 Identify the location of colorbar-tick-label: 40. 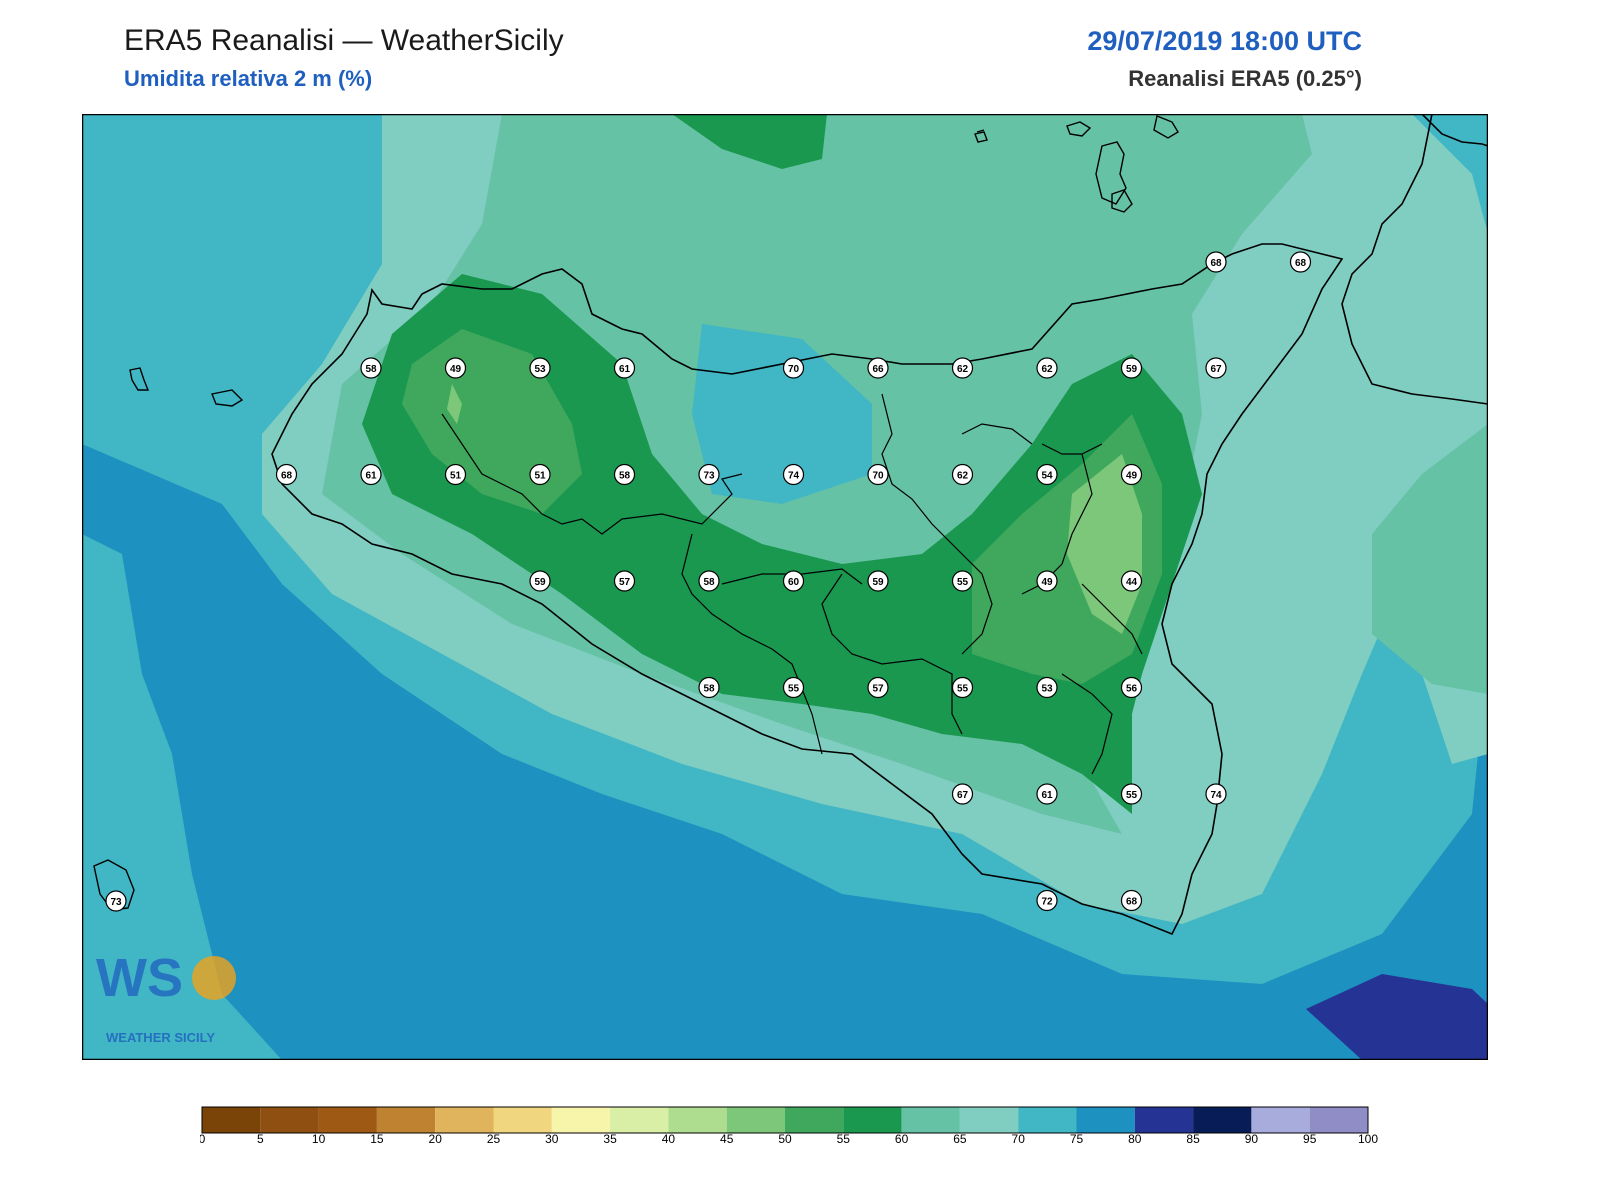
(669, 1138).